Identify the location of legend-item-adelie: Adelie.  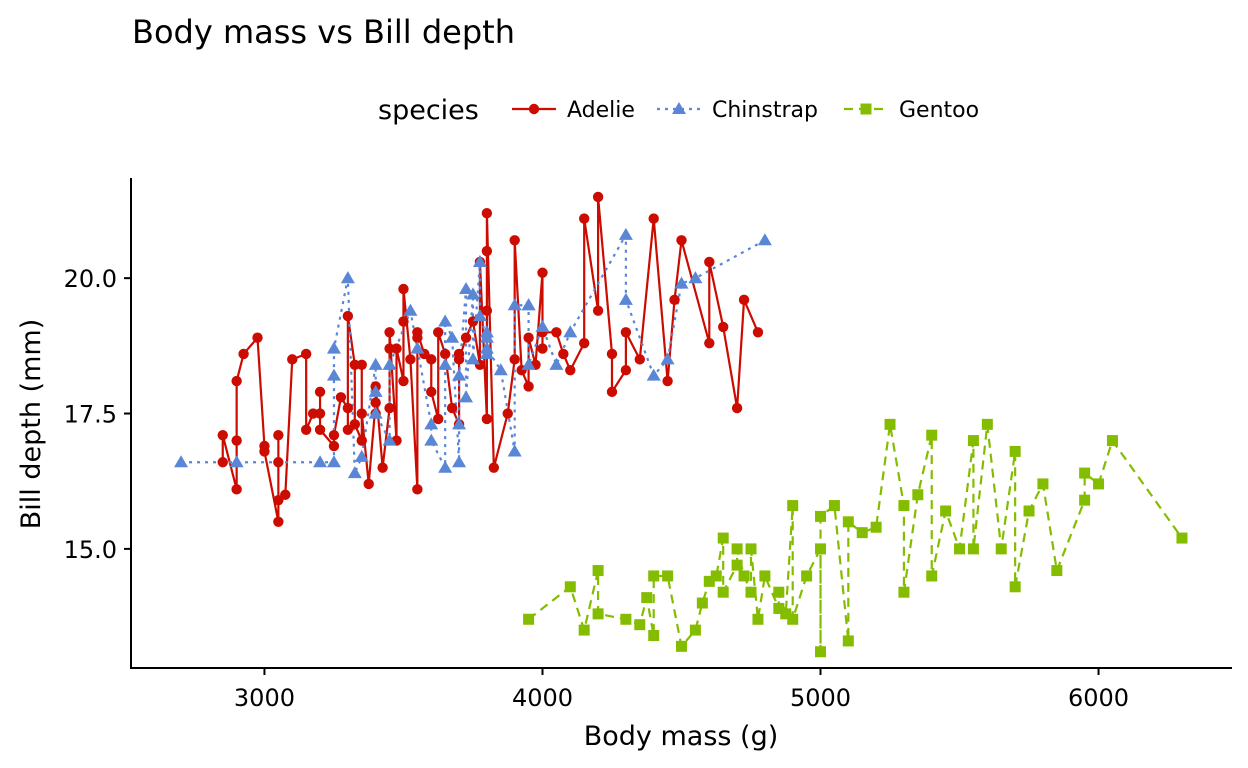
(573, 110).